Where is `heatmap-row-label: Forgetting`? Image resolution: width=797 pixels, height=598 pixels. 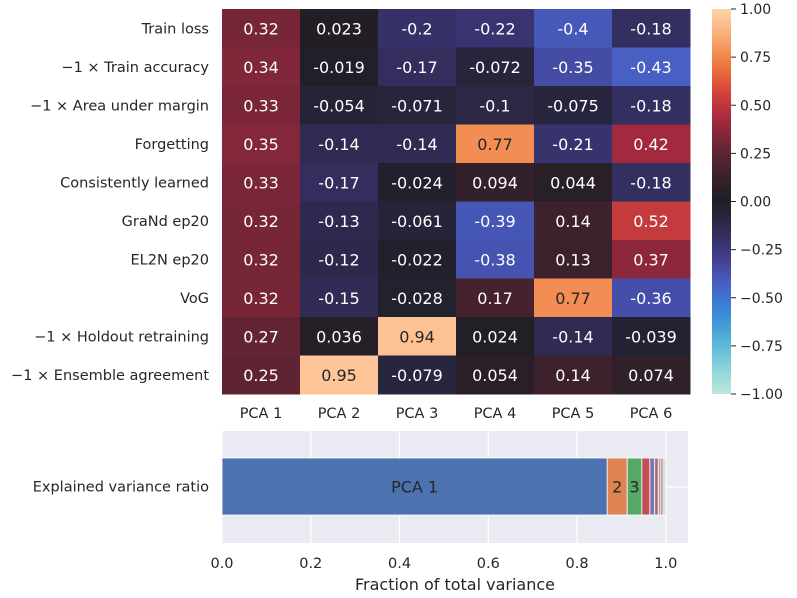 heatmap-row-label: Forgetting is located at coordinates (172, 145).